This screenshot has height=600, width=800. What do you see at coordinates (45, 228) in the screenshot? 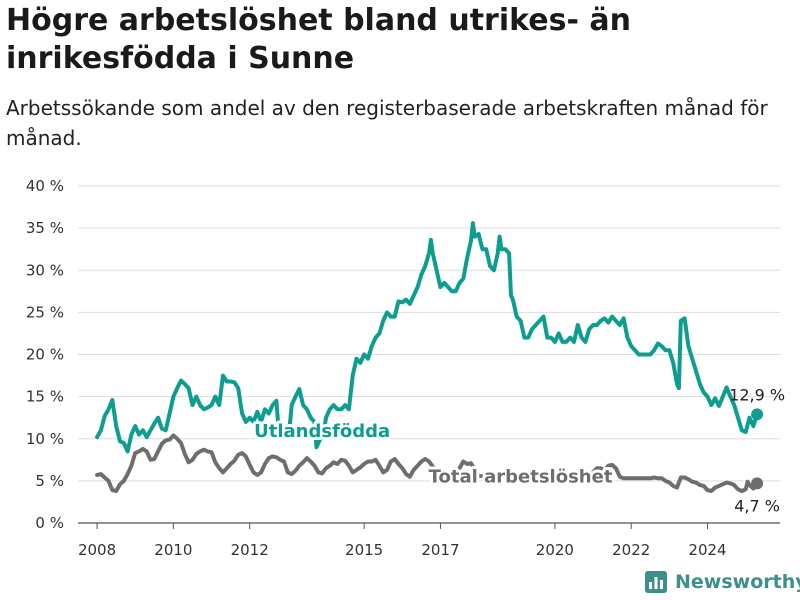
I see `y-tick-label: 35 %` at bounding box center [45, 228].